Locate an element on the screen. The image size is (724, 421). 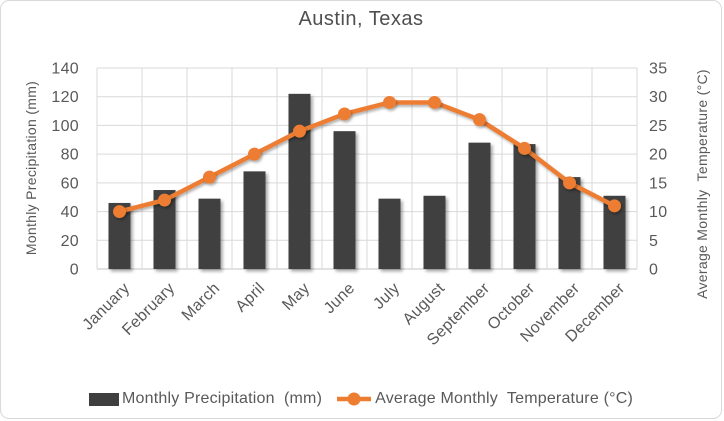
chart-title: Austin, Texas is located at coordinates (361, 19).